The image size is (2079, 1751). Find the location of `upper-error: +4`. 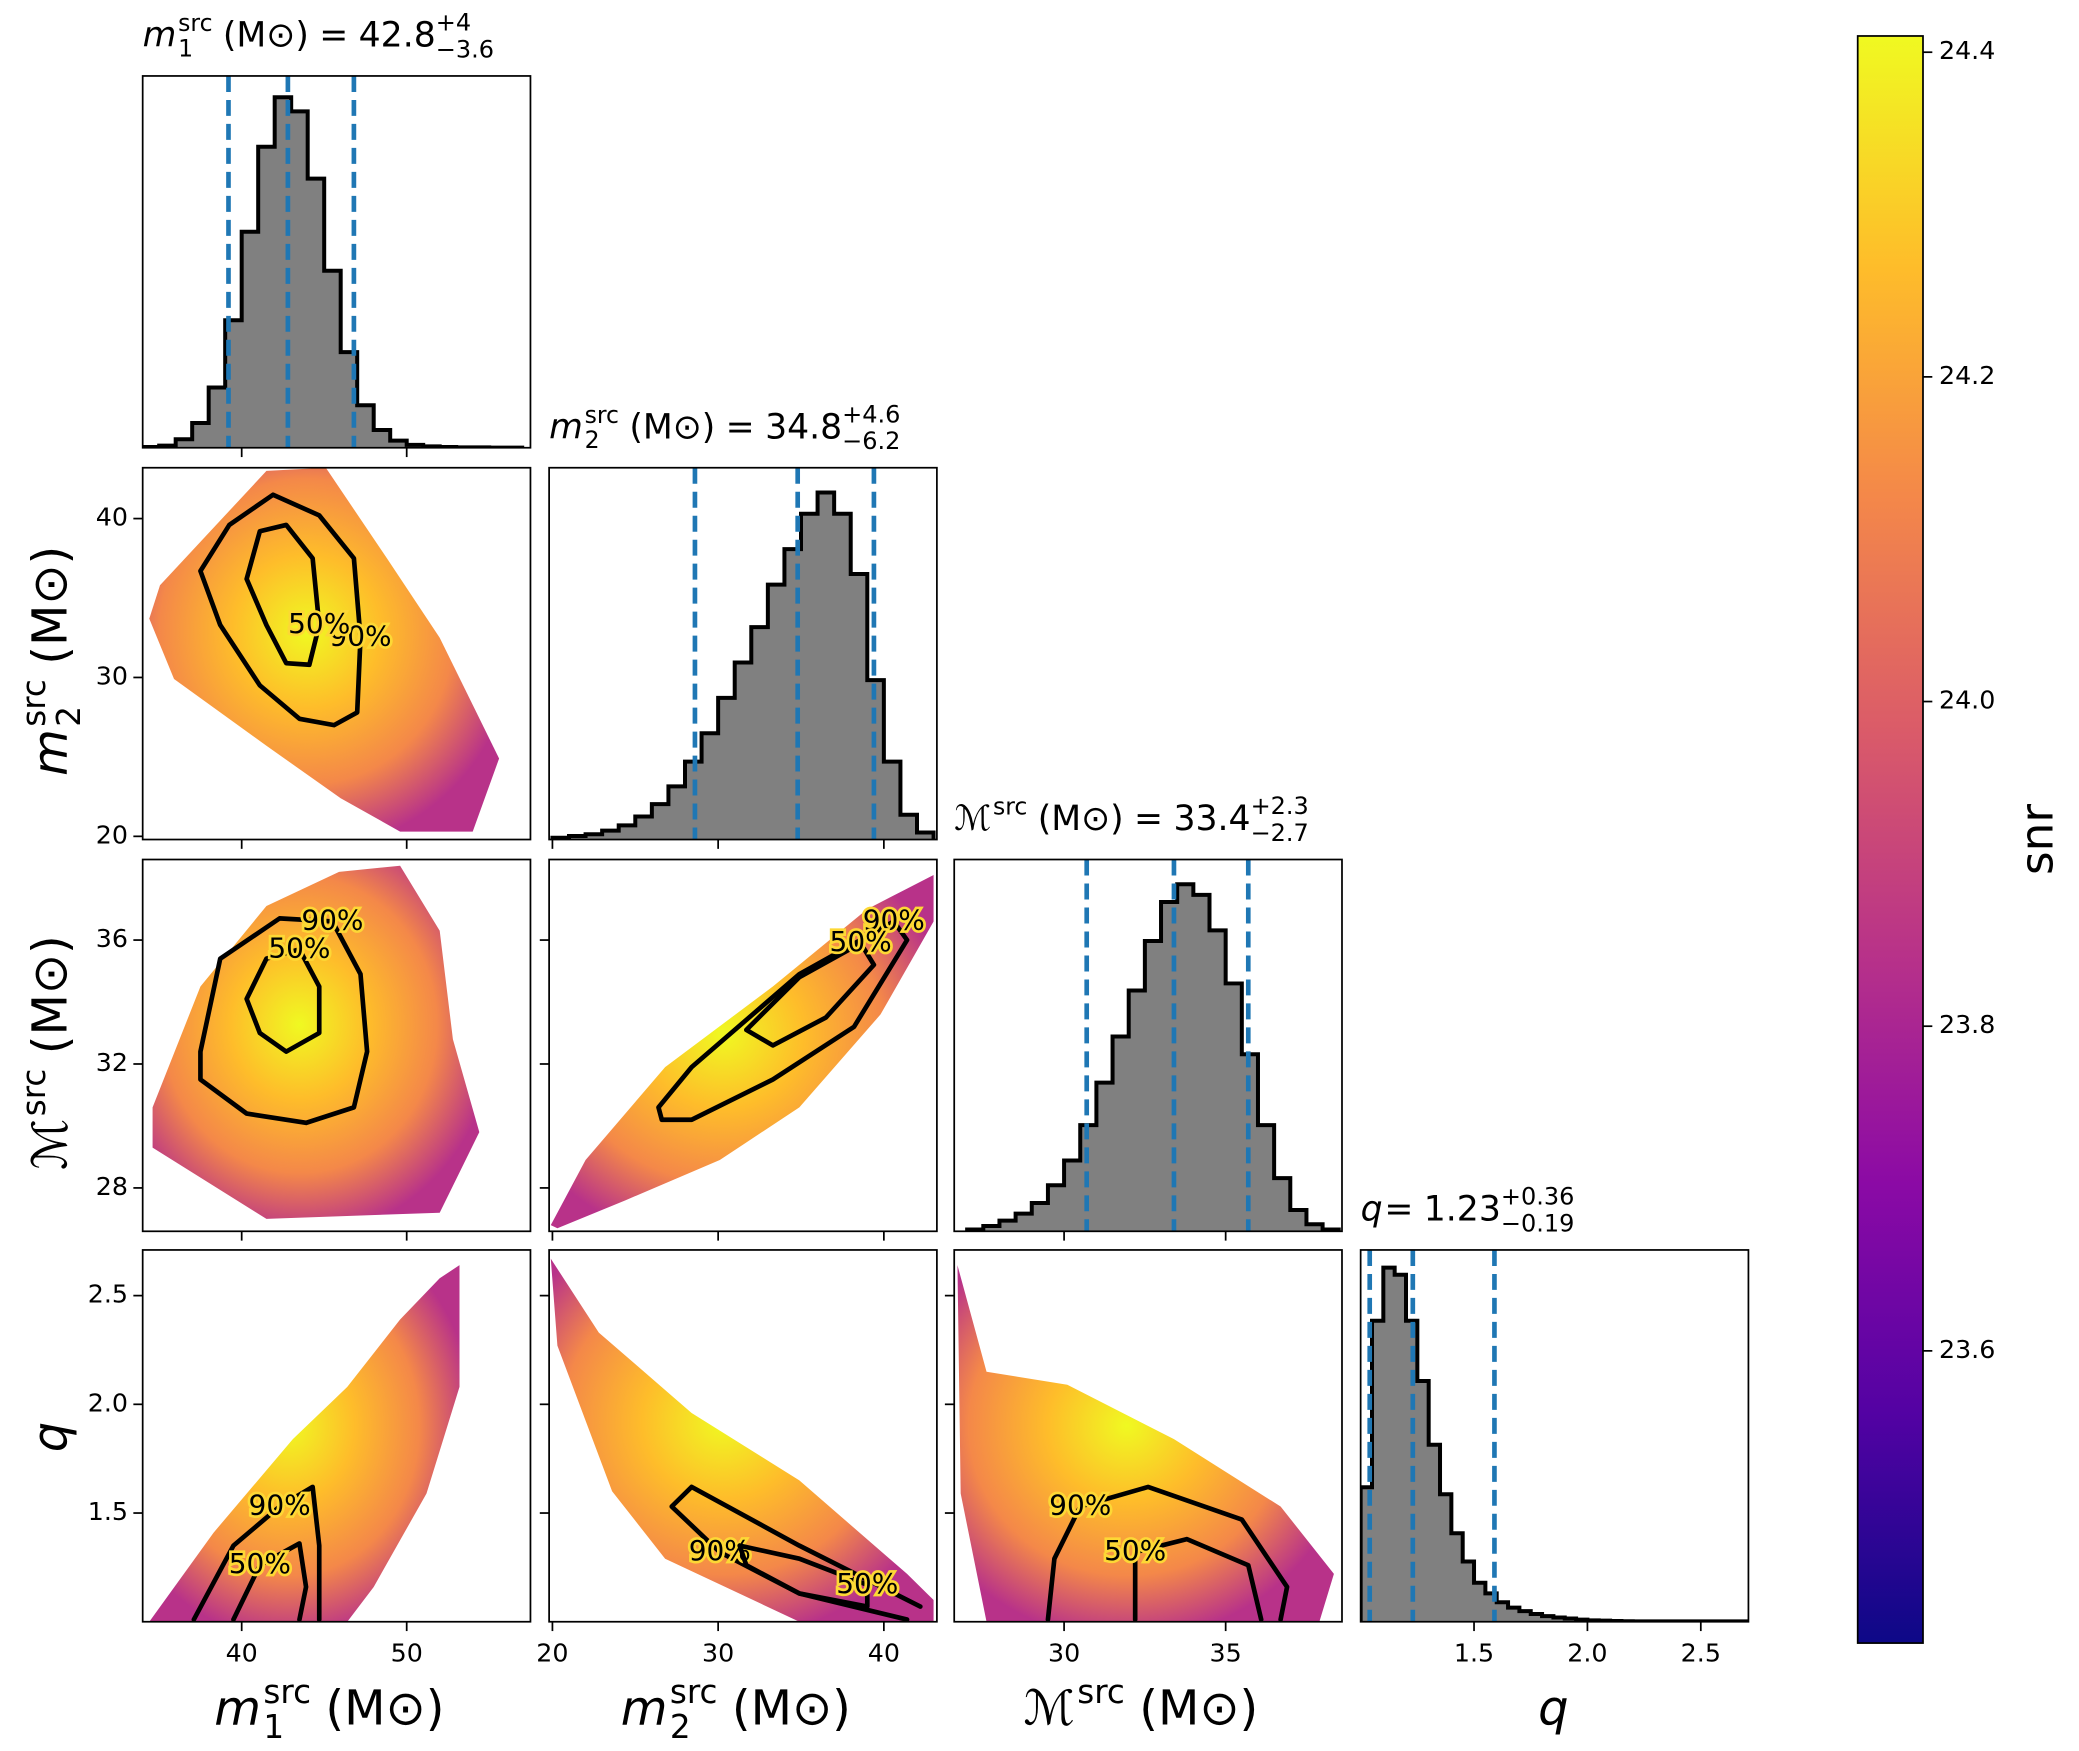

upper-error: +4 is located at coordinates (453, 23).